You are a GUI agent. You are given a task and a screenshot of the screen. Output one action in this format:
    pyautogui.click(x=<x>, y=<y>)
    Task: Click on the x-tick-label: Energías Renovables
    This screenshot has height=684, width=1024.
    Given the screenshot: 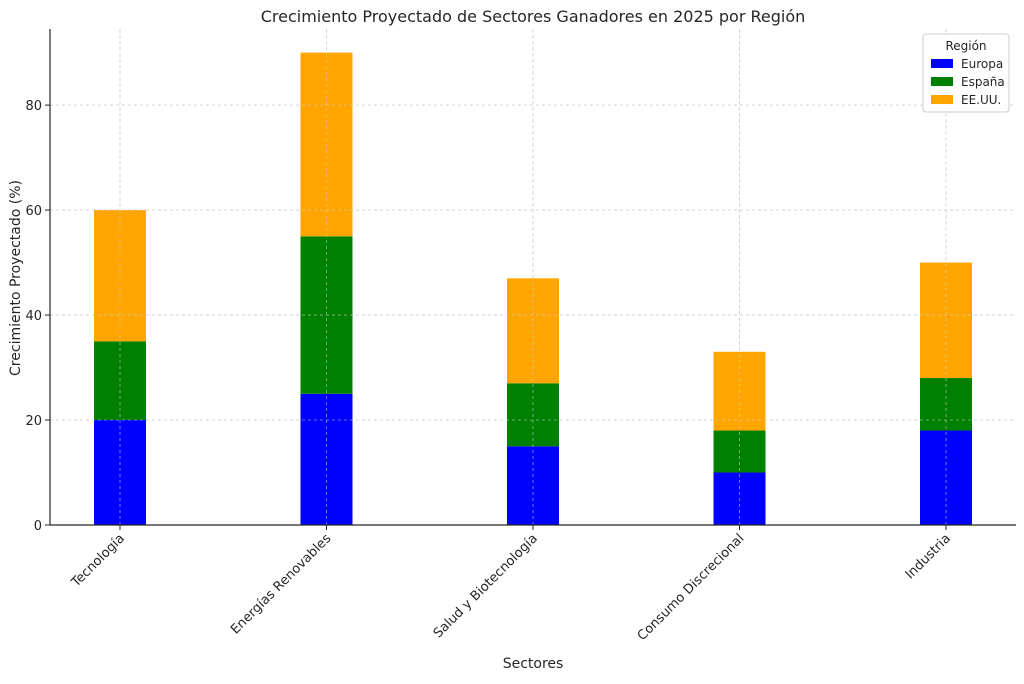 What is the action you would take?
    pyautogui.click(x=281, y=584)
    